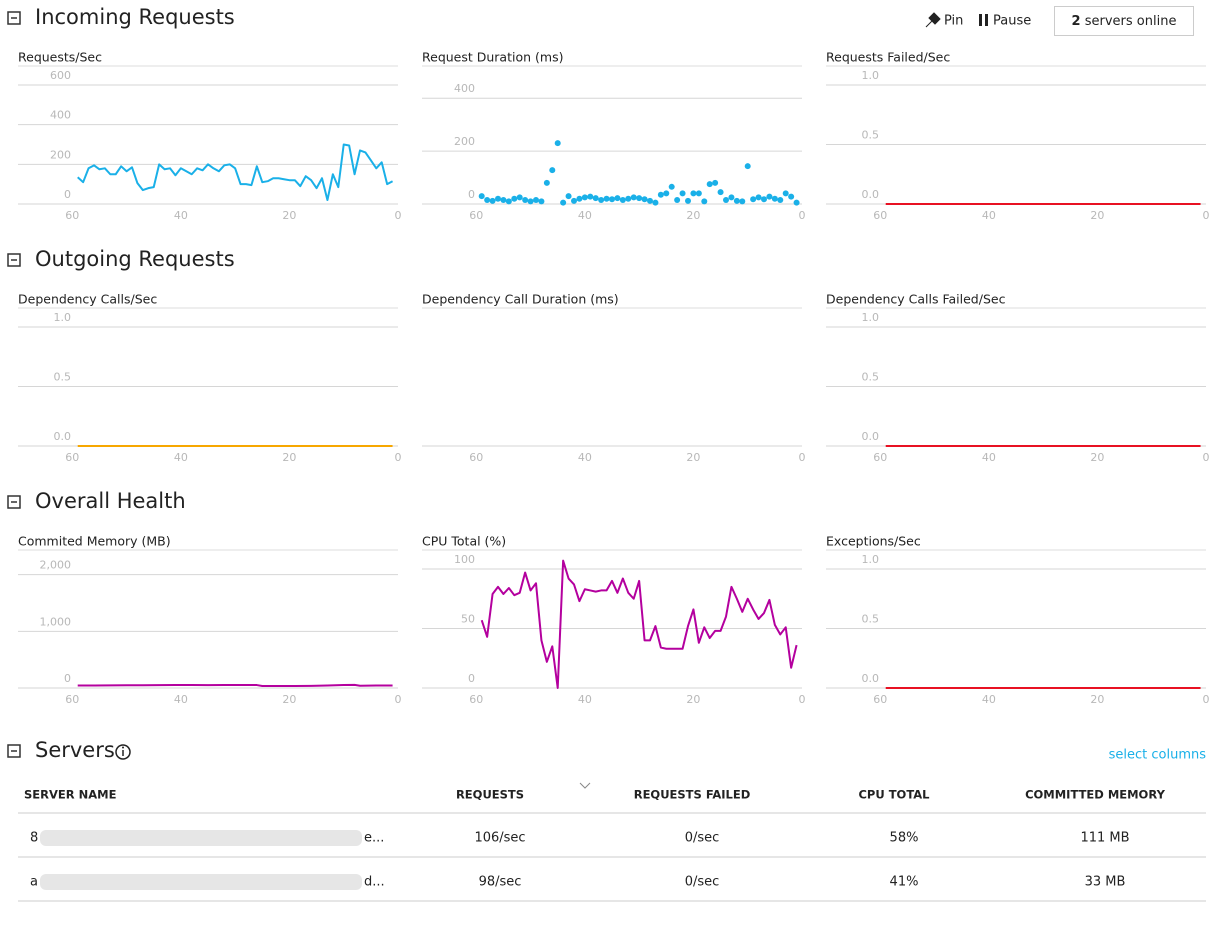 This screenshot has width=1224, height=942. What do you see at coordinates (87, 299) in the screenshot?
I see `chart-title: Dependency Calls/Sec` at bounding box center [87, 299].